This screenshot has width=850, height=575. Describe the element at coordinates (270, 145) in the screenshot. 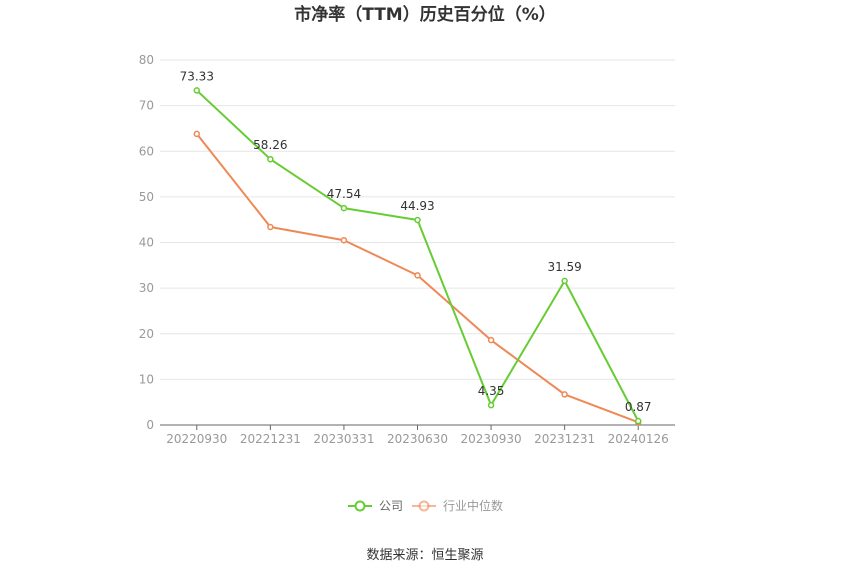

I see `data-label: 58.26` at that location.